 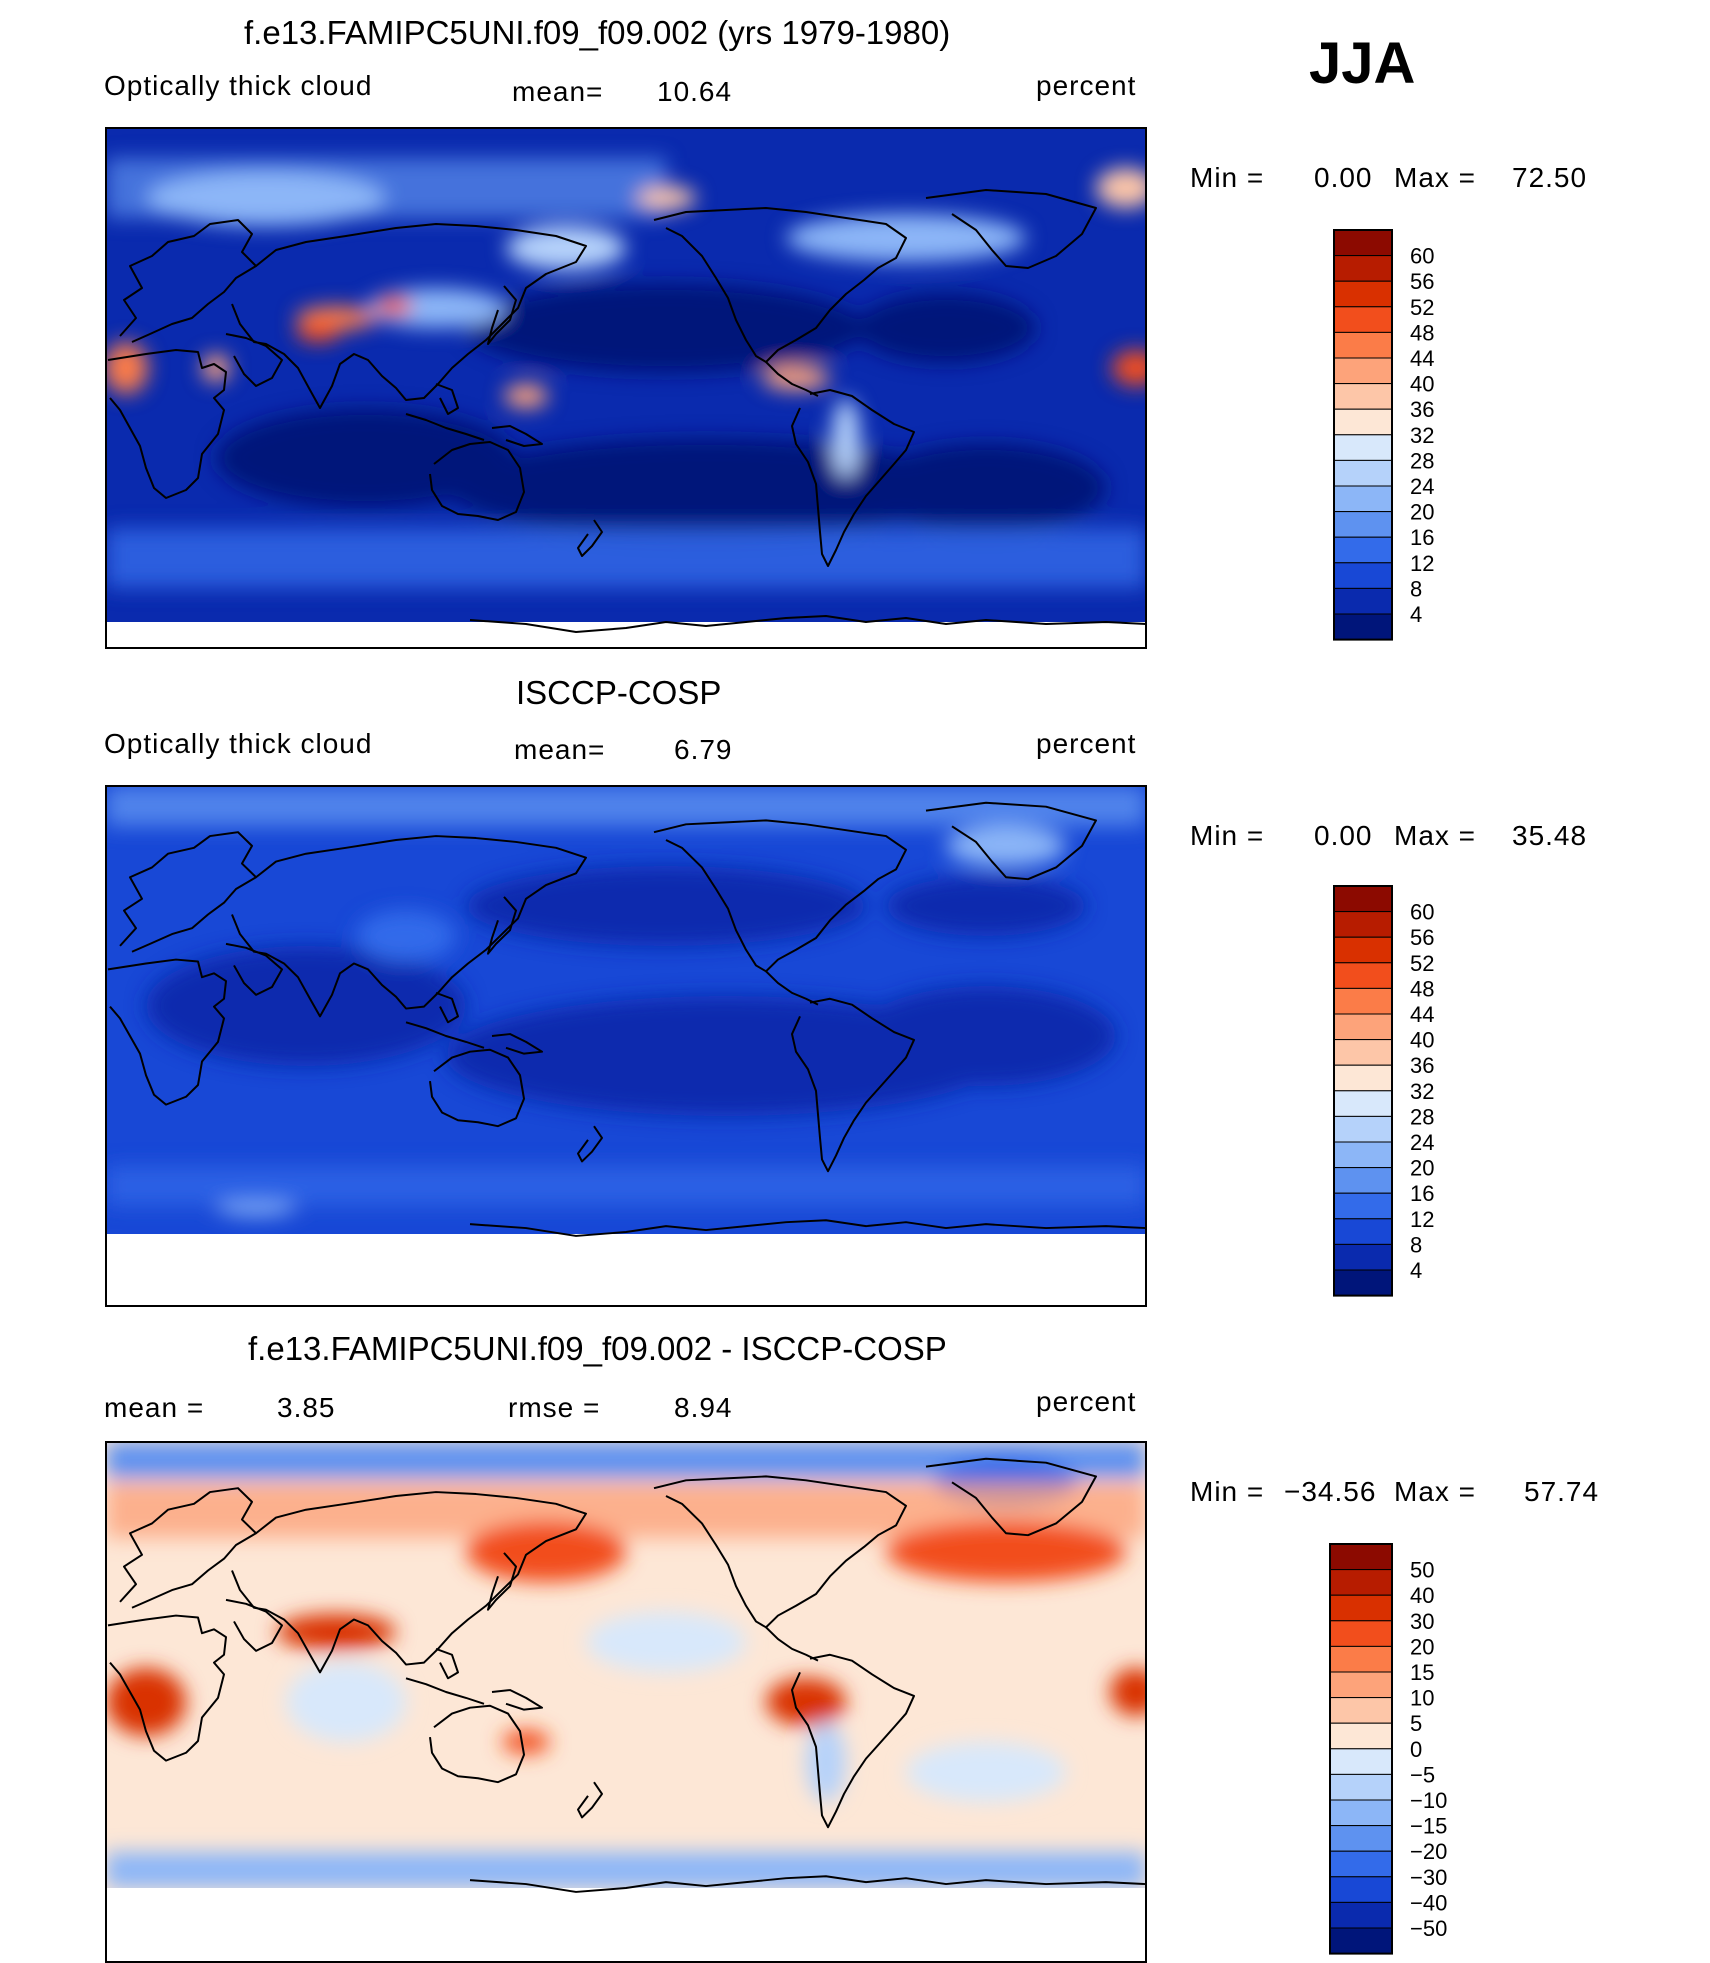 I want to click on colorbar-tick-label: 15, so click(x=1422, y=1672).